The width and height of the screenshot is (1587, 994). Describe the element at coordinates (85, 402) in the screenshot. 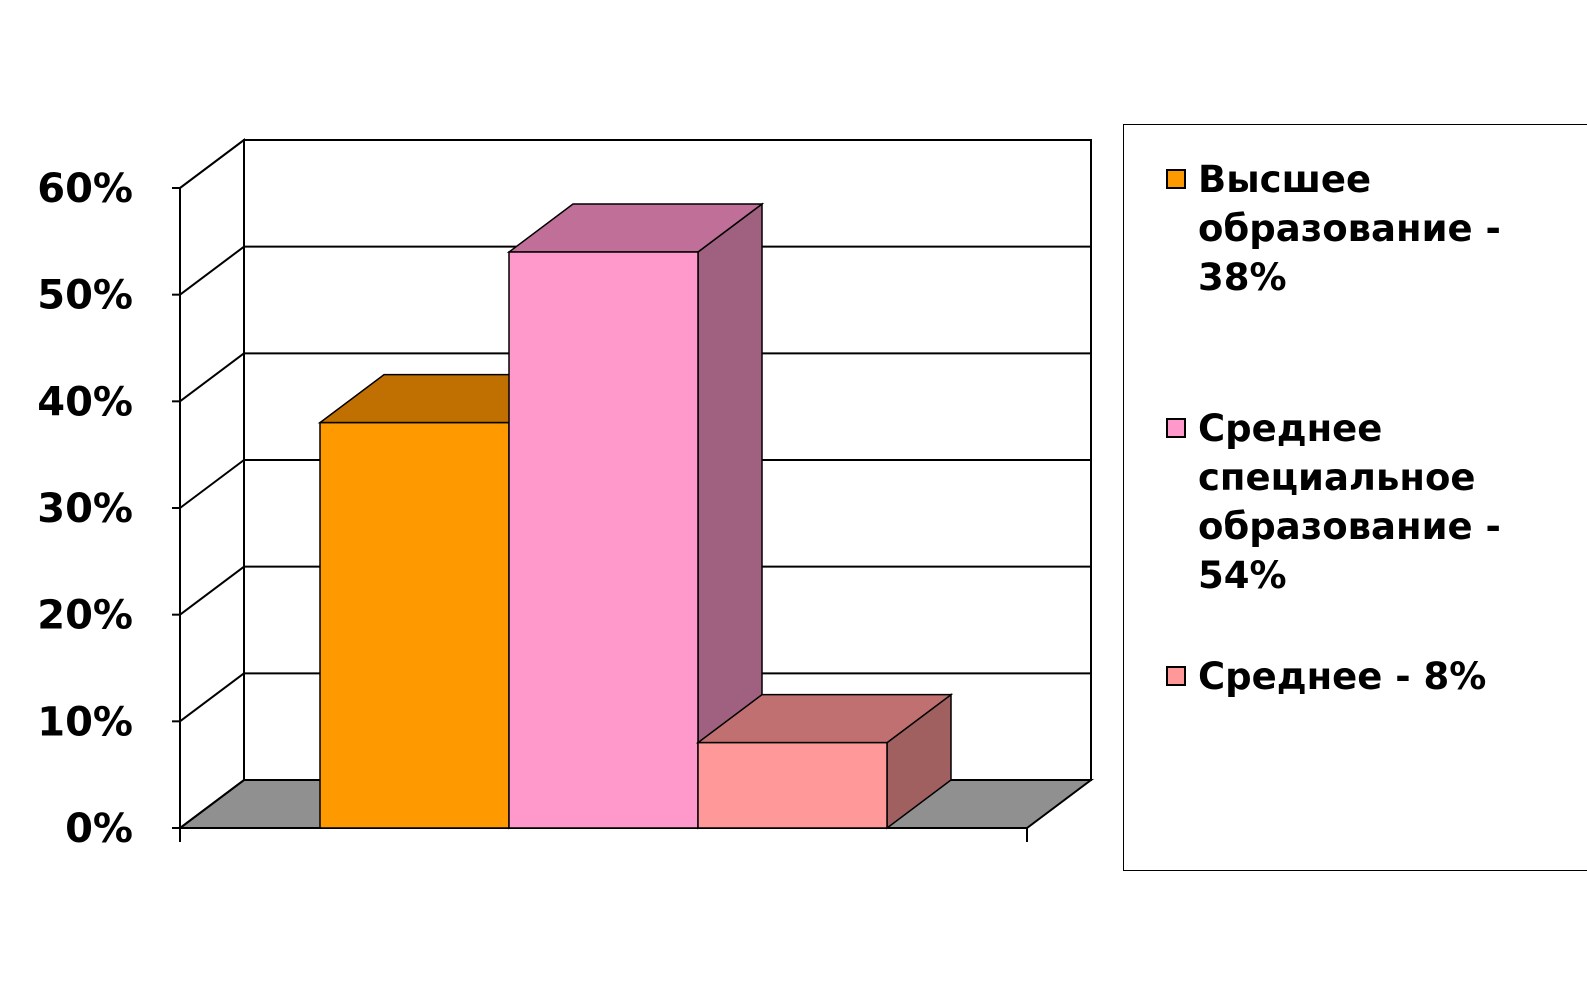

I see `y-tick-label: 40%` at that location.